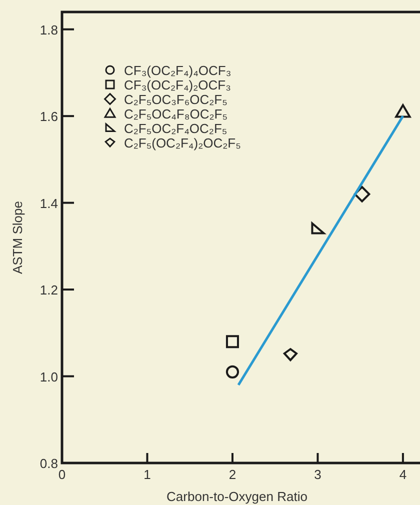 The height and width of the screenshot is (505, 420). I want to click on y-axis-title: ASTM Slope, so click(17, 237).